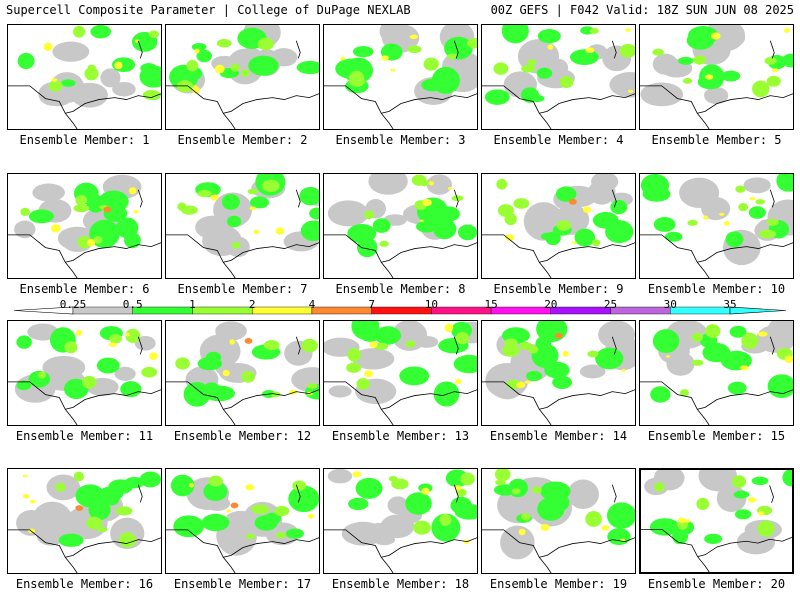 Image resolution: width=800 pixels, height=600 pixels. What do you see at coordinates (84, 436) in the screenshot?
I see `member-label: Ensemble Member: 11` at bounding box center [84, 436].